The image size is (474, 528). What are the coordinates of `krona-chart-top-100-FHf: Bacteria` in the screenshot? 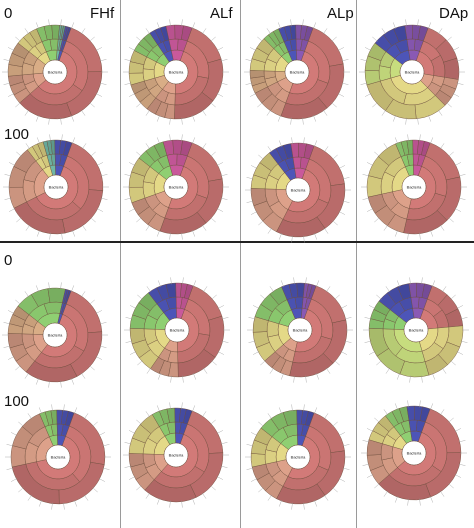 It's located at (56, 187).